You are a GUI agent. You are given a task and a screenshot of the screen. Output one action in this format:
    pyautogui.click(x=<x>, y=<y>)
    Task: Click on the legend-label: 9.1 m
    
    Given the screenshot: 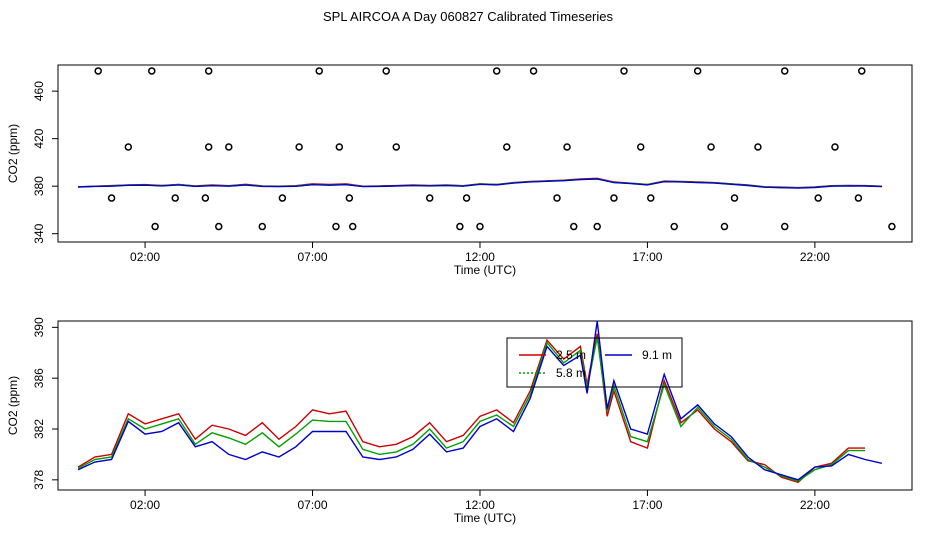 What is the action you would take?
    pyautogui.click(x=657, y=355)
    